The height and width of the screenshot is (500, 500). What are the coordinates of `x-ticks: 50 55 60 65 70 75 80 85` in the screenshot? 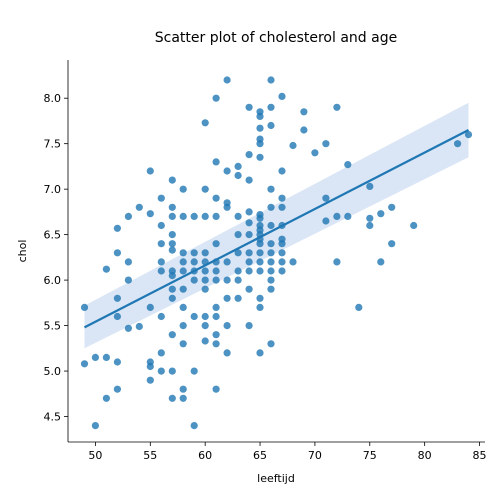 It's located at (287, 452).